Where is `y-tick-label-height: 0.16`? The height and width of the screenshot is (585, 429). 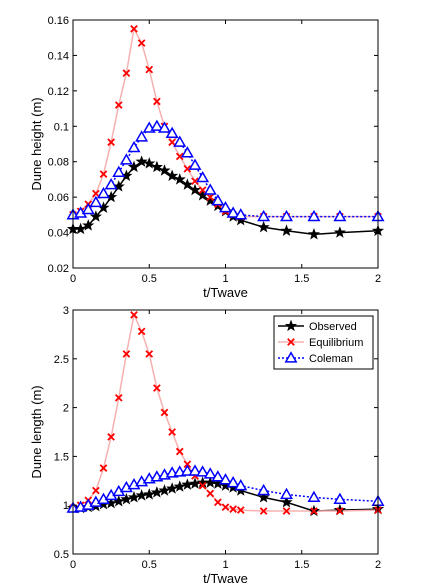 y-tick-label-height: 0.16 is located at coordinates (58, 21).